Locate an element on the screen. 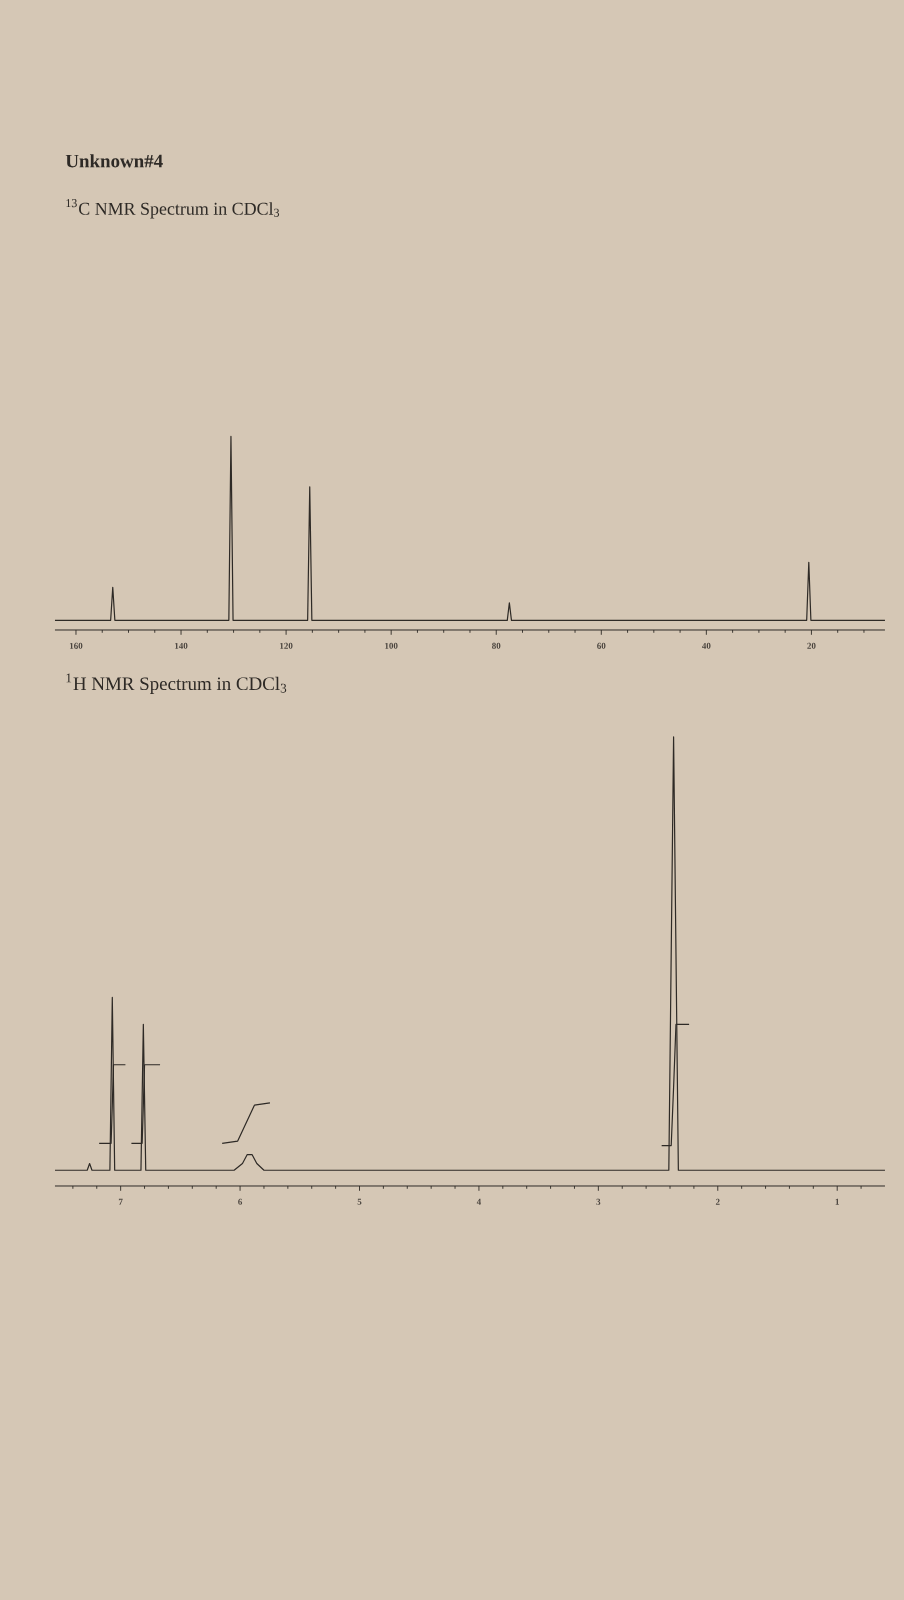 Image resolution: width=904 pixels, height=1600 pixels. chart-subtitle: $^{13}$C NMR Spectrum in CDCl$_{3}$ is located at coordinates (172, 209).